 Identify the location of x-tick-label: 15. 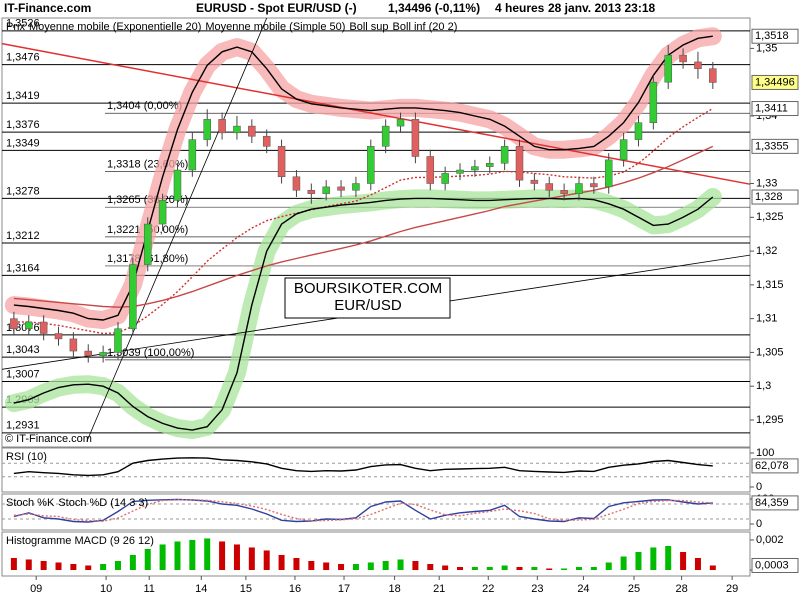
(246, 589).